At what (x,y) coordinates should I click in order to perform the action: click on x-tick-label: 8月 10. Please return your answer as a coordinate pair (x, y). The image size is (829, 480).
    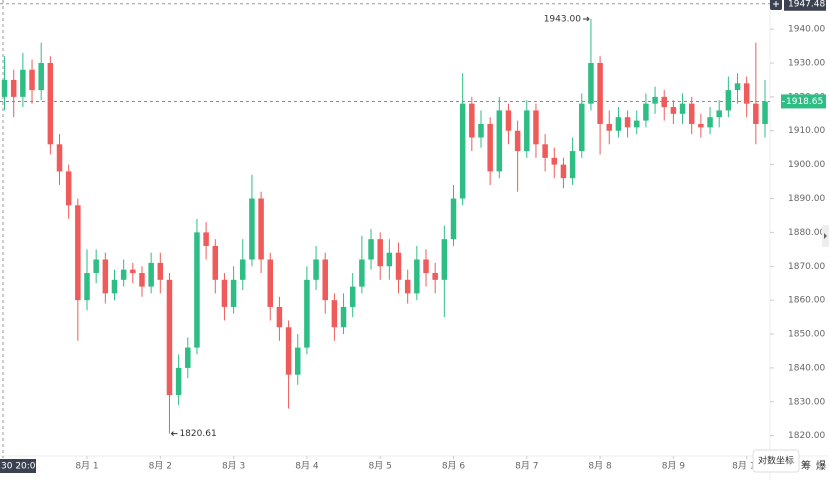
    Looking at the image, I should click on (746, 466).